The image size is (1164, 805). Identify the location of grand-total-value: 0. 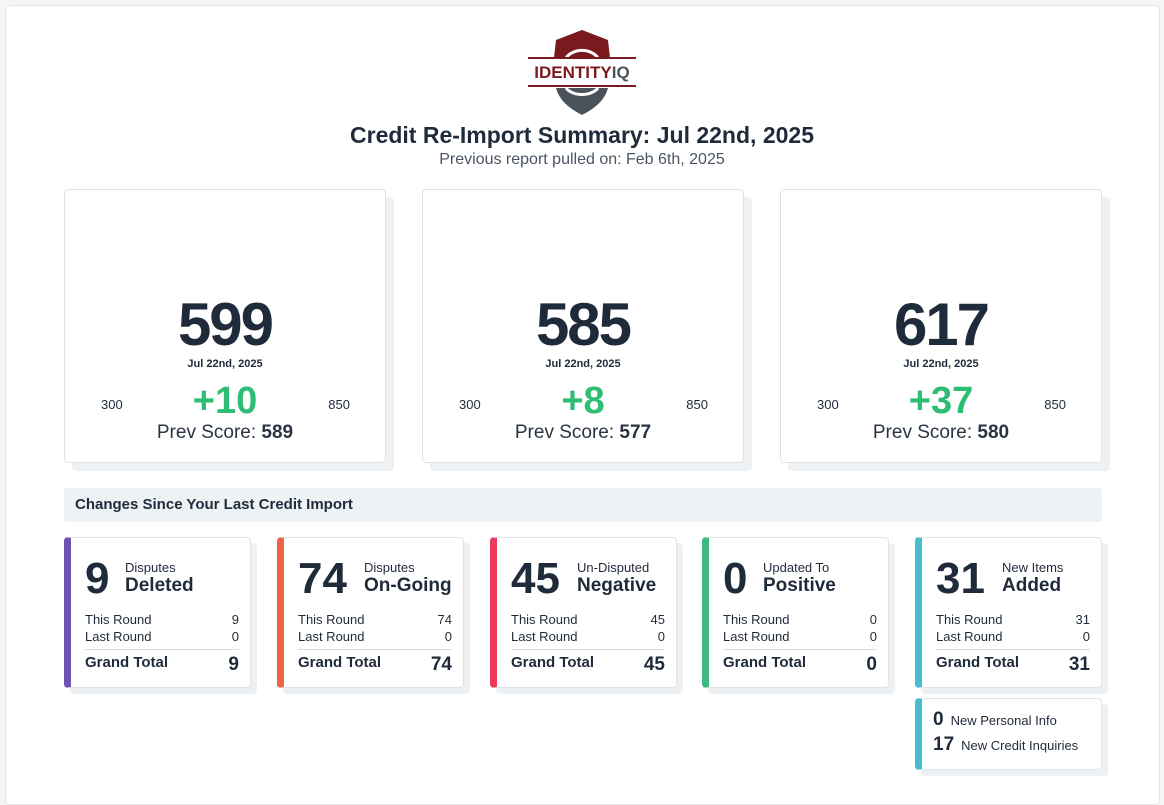
(871, 664).